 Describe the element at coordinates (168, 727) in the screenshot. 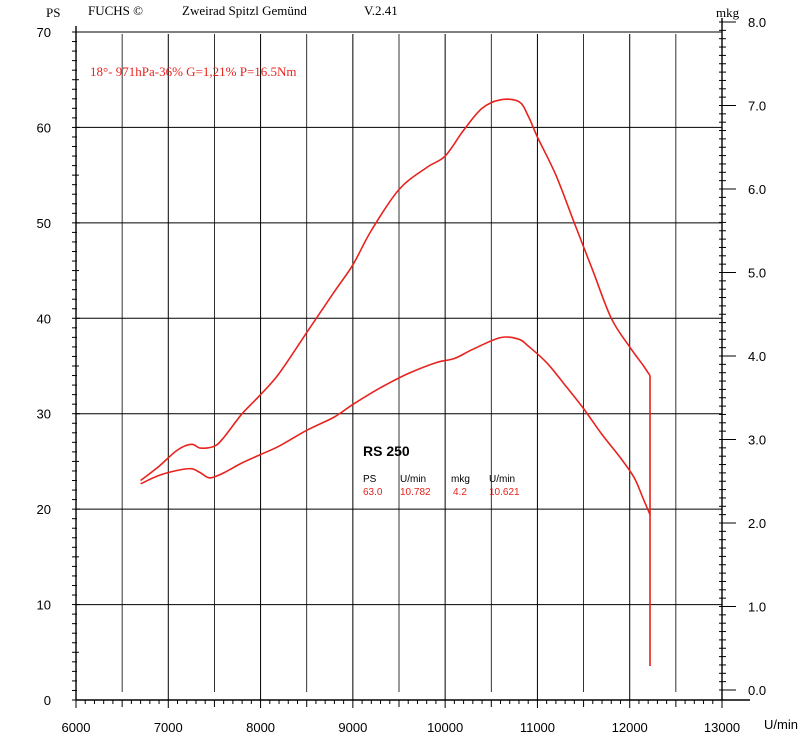

I see `x-tick-label: 7000` at that location.